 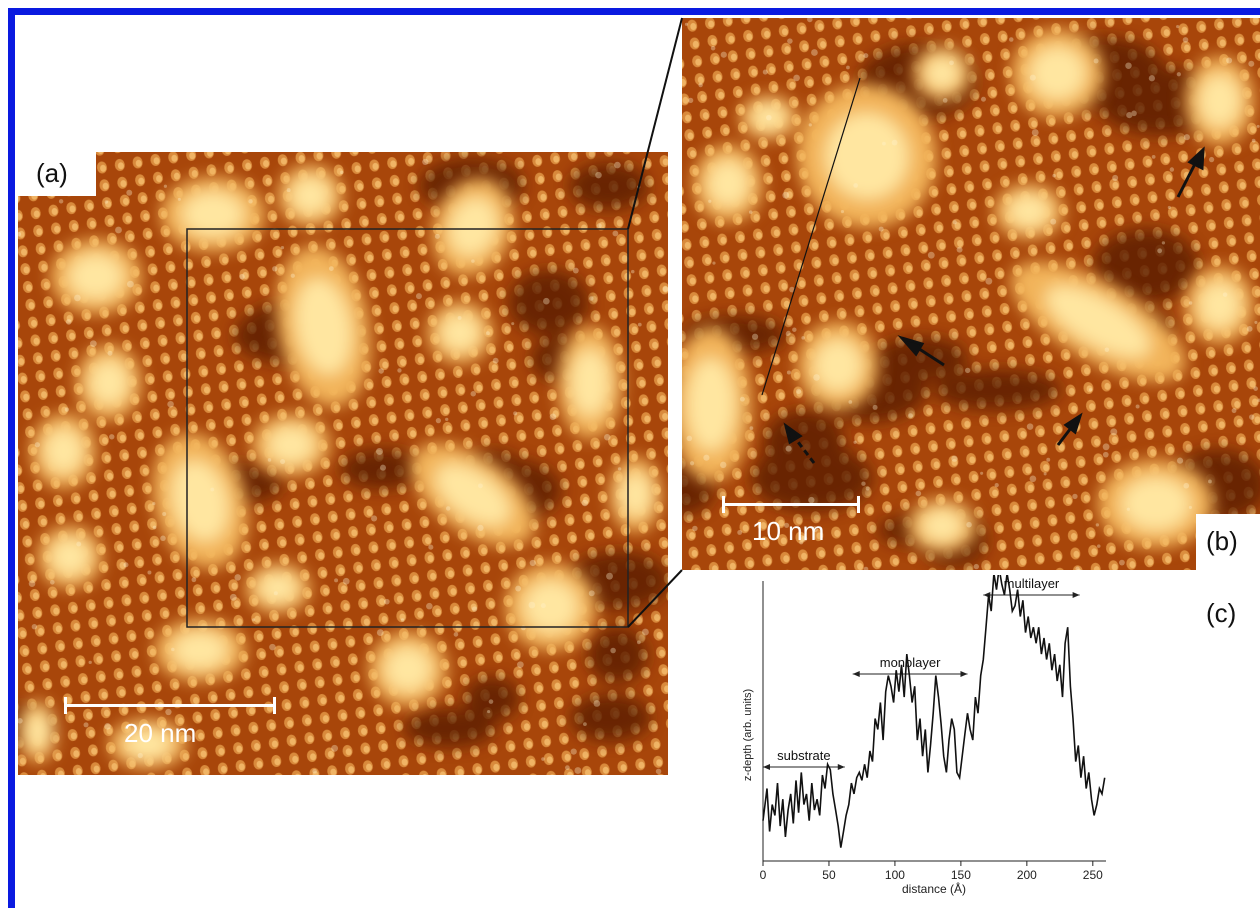 I want to click on x-axis-label: distance (Å), so click(x=934, y=888).